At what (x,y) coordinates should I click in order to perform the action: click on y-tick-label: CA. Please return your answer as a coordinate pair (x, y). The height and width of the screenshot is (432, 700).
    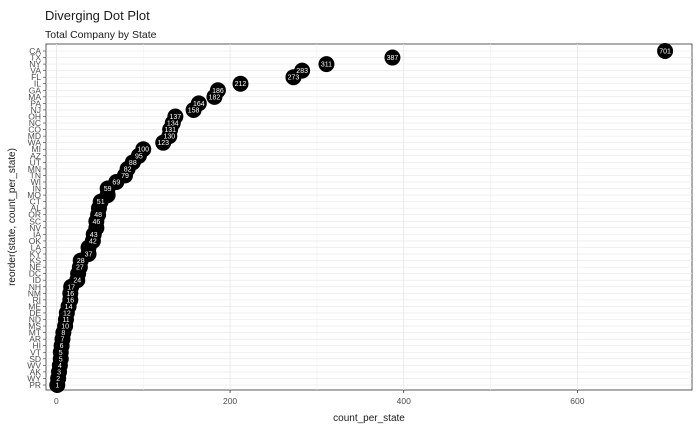
    Looking at the image, I should click on (35, 51).